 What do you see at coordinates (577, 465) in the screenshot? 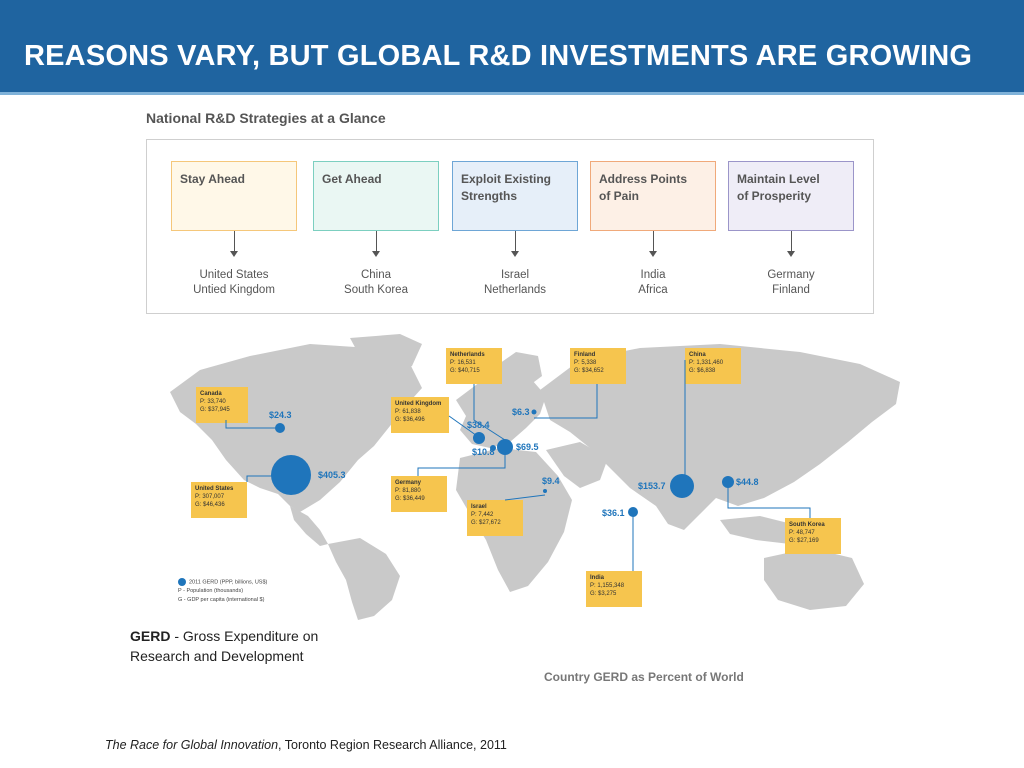
I see `middle-east-land` at bounding box center [577, 465].